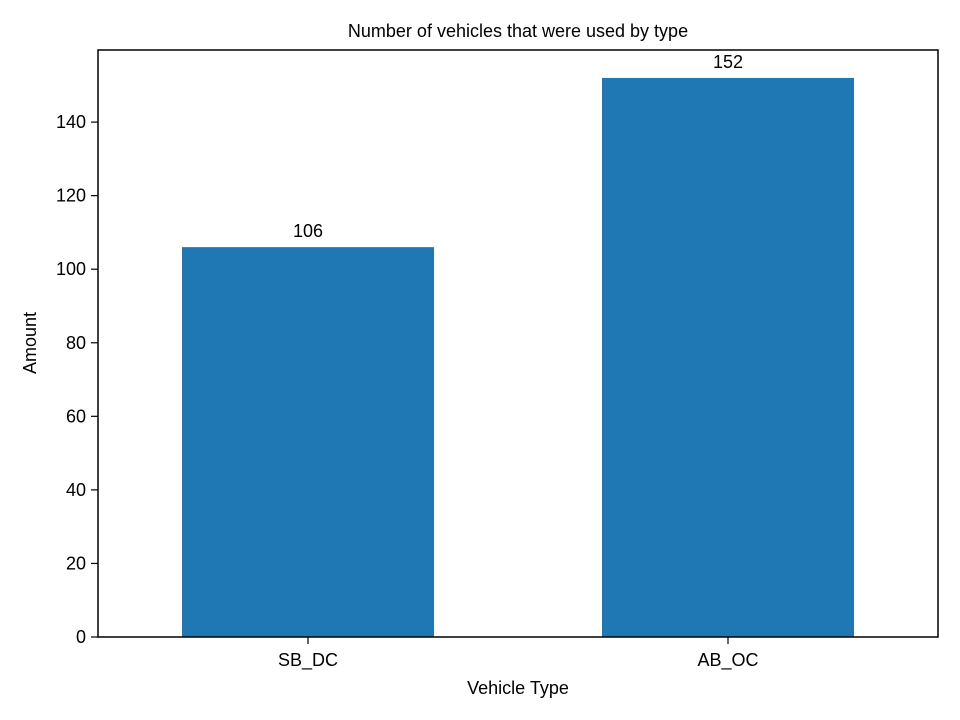 The height and width of the screenshot is (720, 960). Describe the element at coordinates (76, 416) in the screenshot. I see `y-tick-label: 60` at that location.